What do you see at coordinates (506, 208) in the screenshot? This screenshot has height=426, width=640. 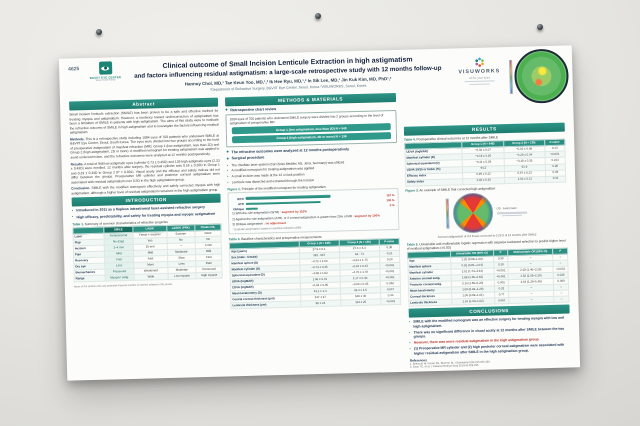 I see `axial-map-legend-text: OD · Axial power` at bounding box center [506, 208].